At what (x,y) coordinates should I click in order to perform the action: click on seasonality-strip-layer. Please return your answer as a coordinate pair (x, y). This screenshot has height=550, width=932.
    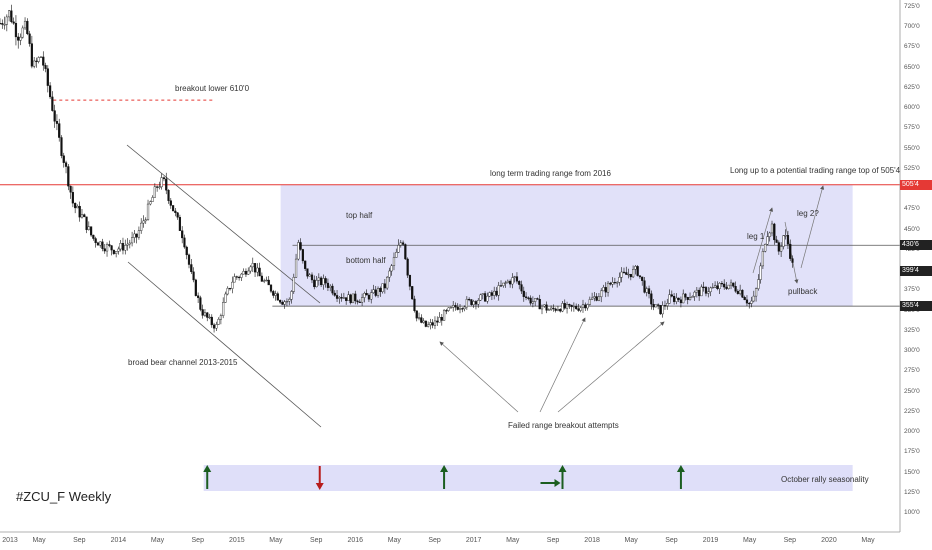
    Looking at the image, I should click on (528, 478).